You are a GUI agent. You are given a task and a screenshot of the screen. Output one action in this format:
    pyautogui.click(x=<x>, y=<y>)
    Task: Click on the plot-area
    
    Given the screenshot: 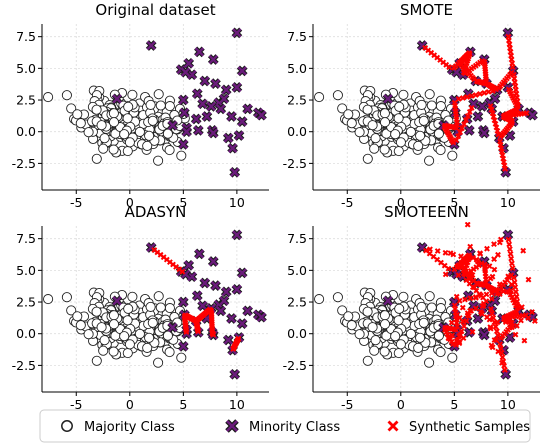 What is the action you would take?
    pyautogui.click(x=155, y=304)
    